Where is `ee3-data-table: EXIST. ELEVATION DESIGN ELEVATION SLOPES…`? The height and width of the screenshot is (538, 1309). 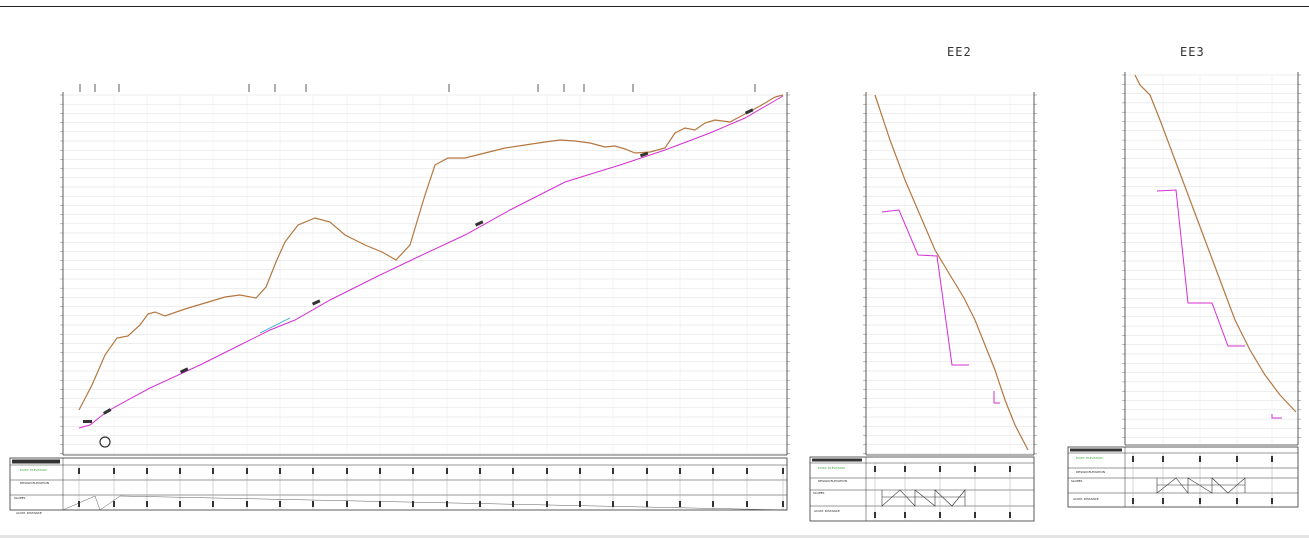
ee3-data-table: EXIST. ELEVATION DESIGN ELEVATION SLOPES… is located at coordinates (1183, 477).